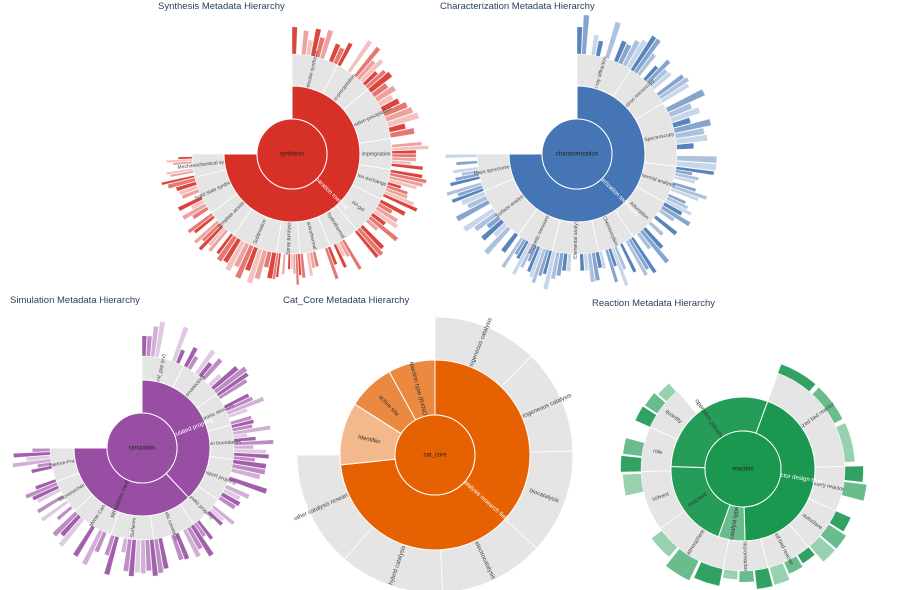 The height and width of the screenshot is (590, 913). I want to click on outer-label: Surfaces, so click(133, 527).